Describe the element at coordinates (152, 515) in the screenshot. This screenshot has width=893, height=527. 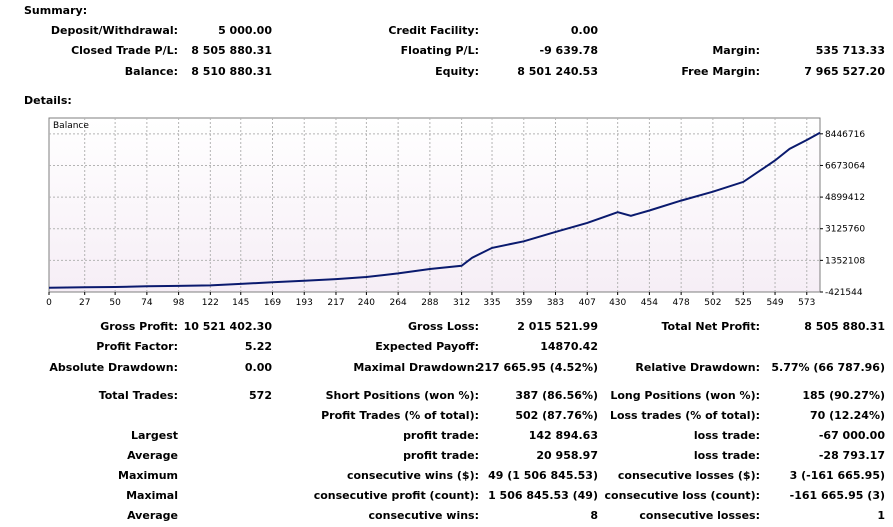
I see `average2-label: Average` at that location.